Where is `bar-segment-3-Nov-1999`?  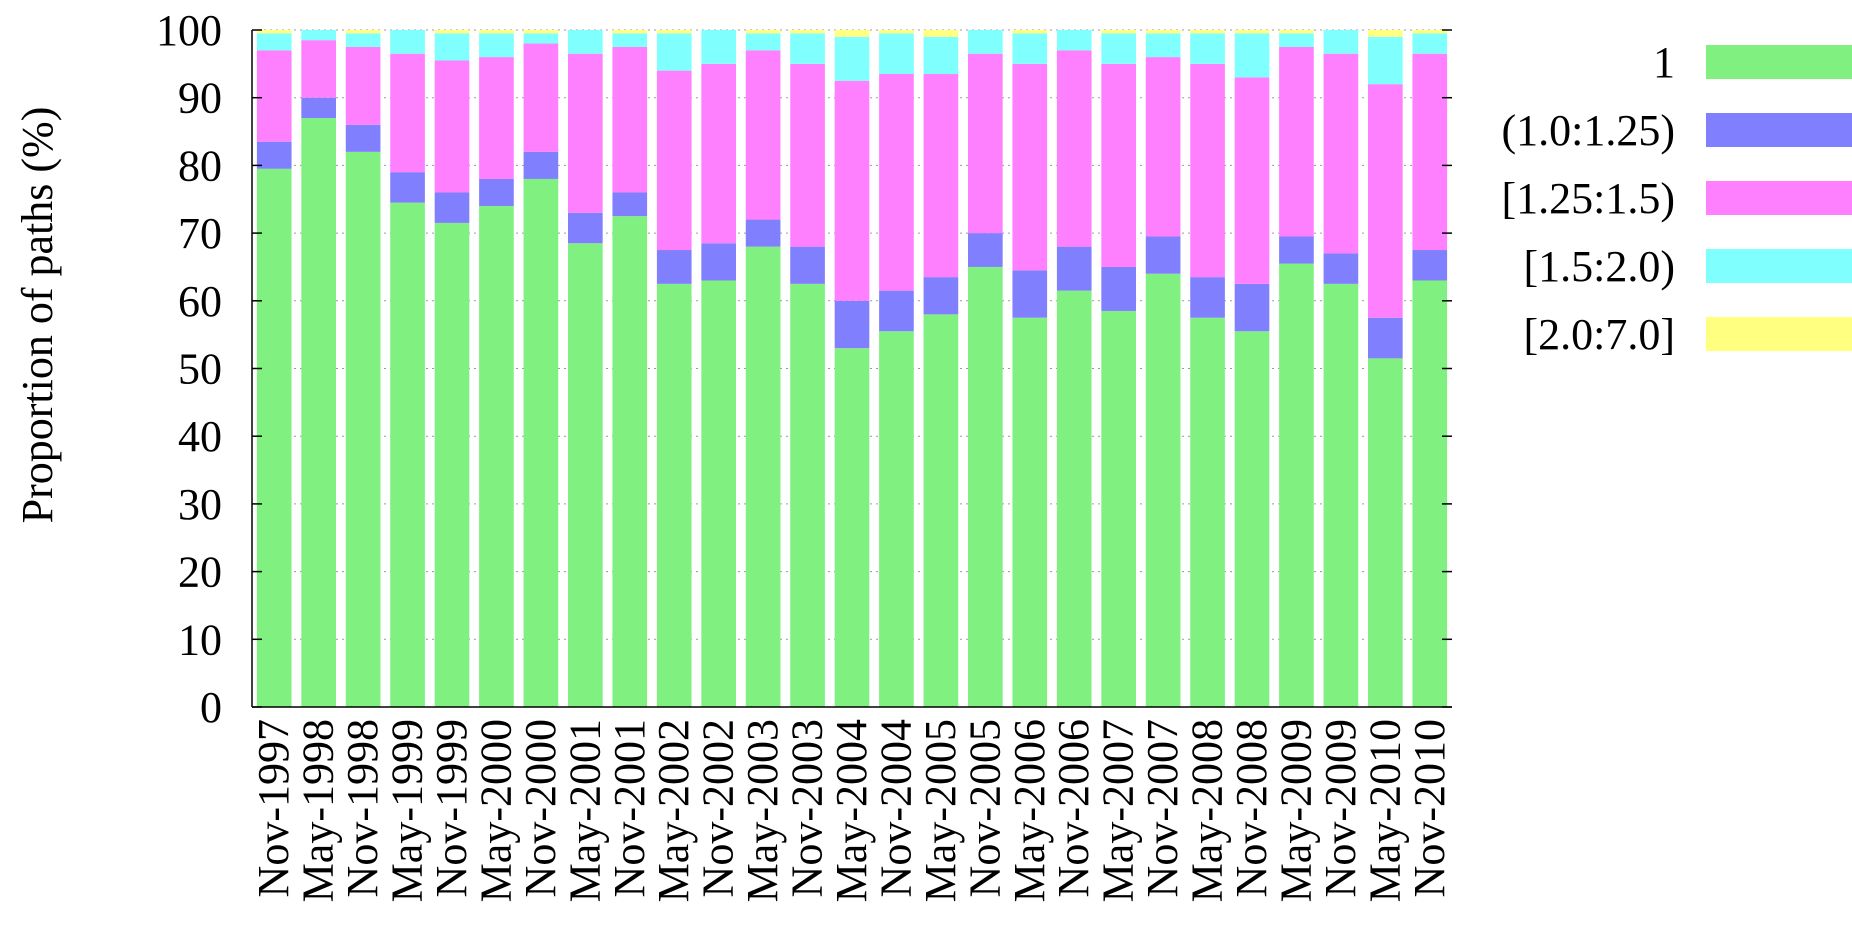
bar-segment-3-Nov-1999 is located at coordinates (452, 126).